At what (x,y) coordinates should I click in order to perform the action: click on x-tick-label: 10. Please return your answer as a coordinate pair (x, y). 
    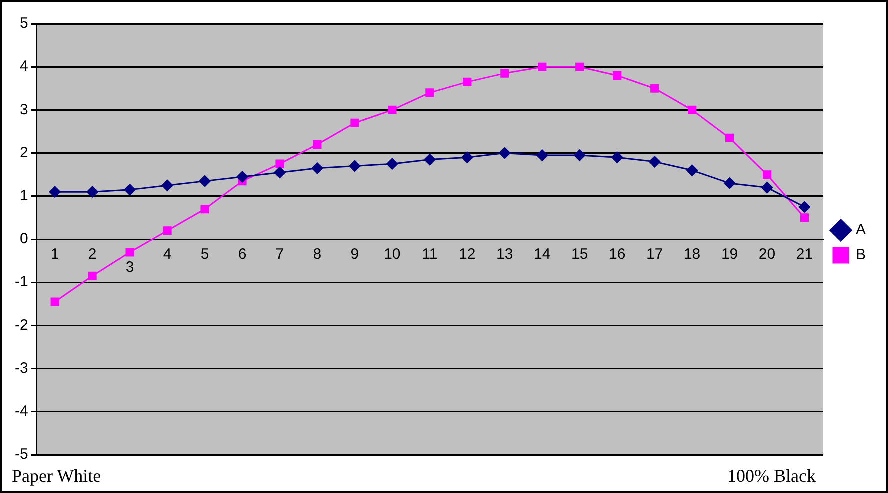
    Looking at the image, I should click on (392, 255).